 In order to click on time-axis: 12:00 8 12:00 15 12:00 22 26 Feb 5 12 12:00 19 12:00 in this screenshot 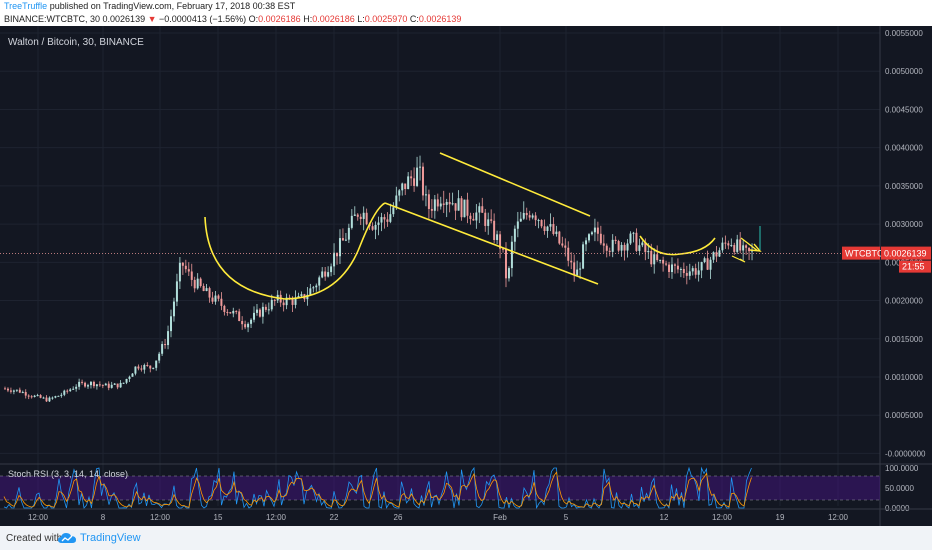, I will do `click(466, 515)`.